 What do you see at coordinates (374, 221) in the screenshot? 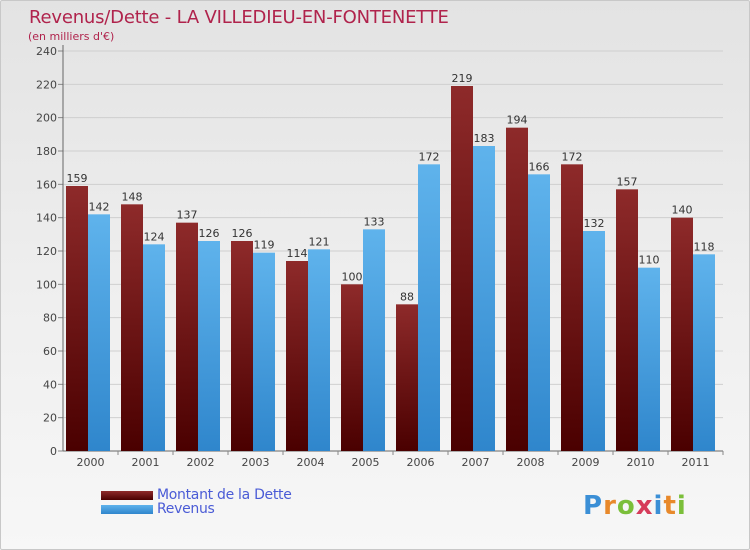
I see `value-label-revenus: 133` at bounding box center [374, 221].